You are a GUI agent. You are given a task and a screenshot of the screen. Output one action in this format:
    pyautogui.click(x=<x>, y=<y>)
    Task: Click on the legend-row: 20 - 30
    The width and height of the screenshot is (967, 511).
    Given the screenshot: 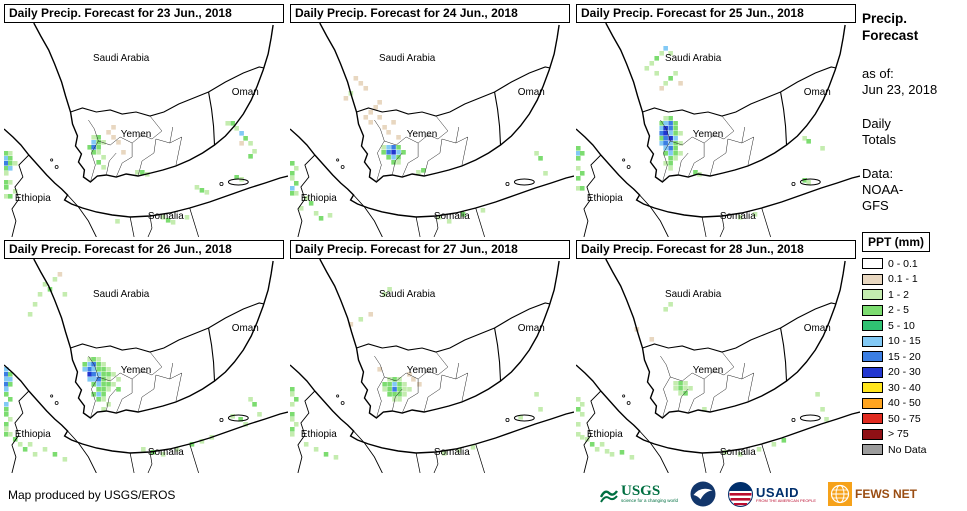 What is the action you would take?
    pyautogui.click(x=913, y=373)
    